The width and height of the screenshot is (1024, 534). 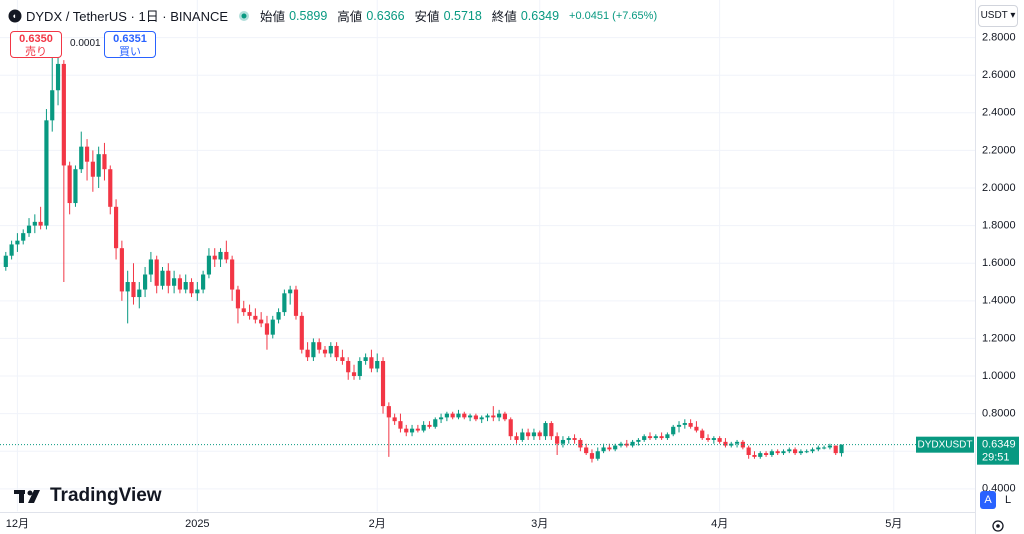 I want to click on auto-scale-button: A, so click(x=988, y=500).